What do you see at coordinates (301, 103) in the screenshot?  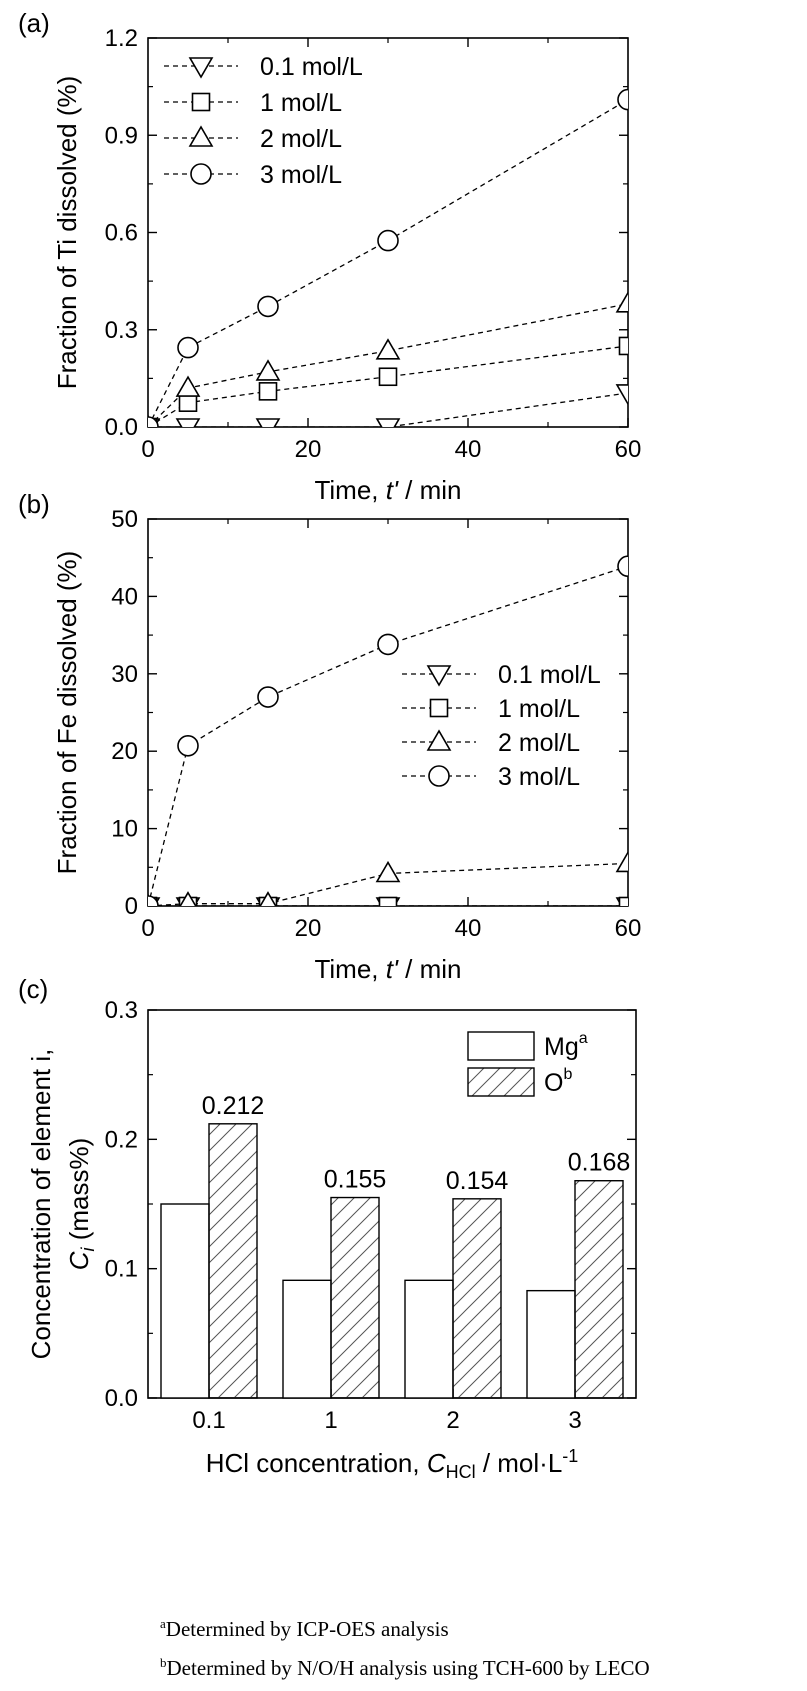 I see `panel-a-legend-label: 1 mol/L` at bounding box center [301, 103].